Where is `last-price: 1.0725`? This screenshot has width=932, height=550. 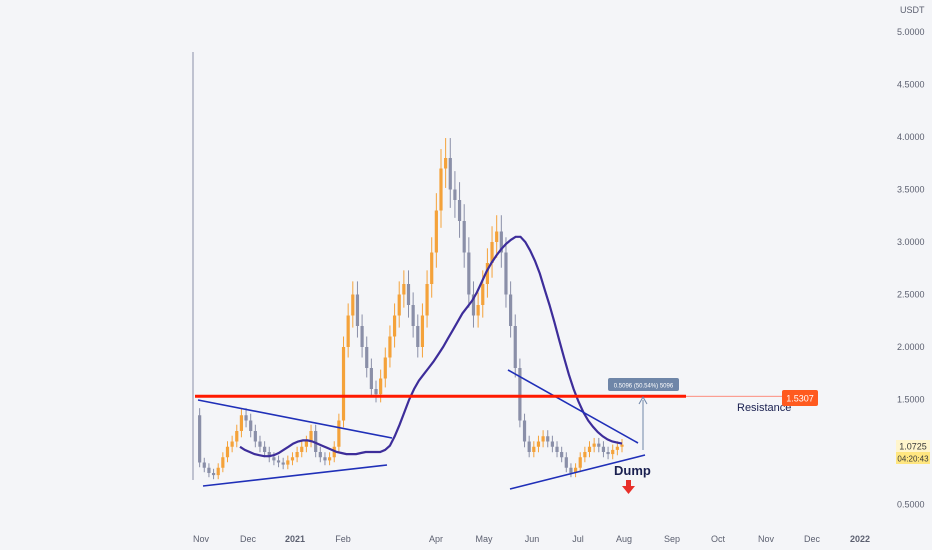
last-price: 1.0725 is located at coordinates (913, 447).